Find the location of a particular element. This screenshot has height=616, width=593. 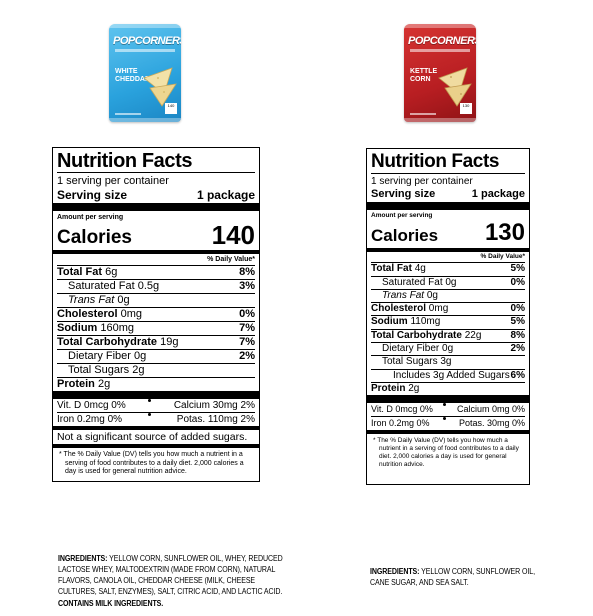

nutrient-row-total-fat: Total Fat 6g 8% is located at coordinates (156, 272).